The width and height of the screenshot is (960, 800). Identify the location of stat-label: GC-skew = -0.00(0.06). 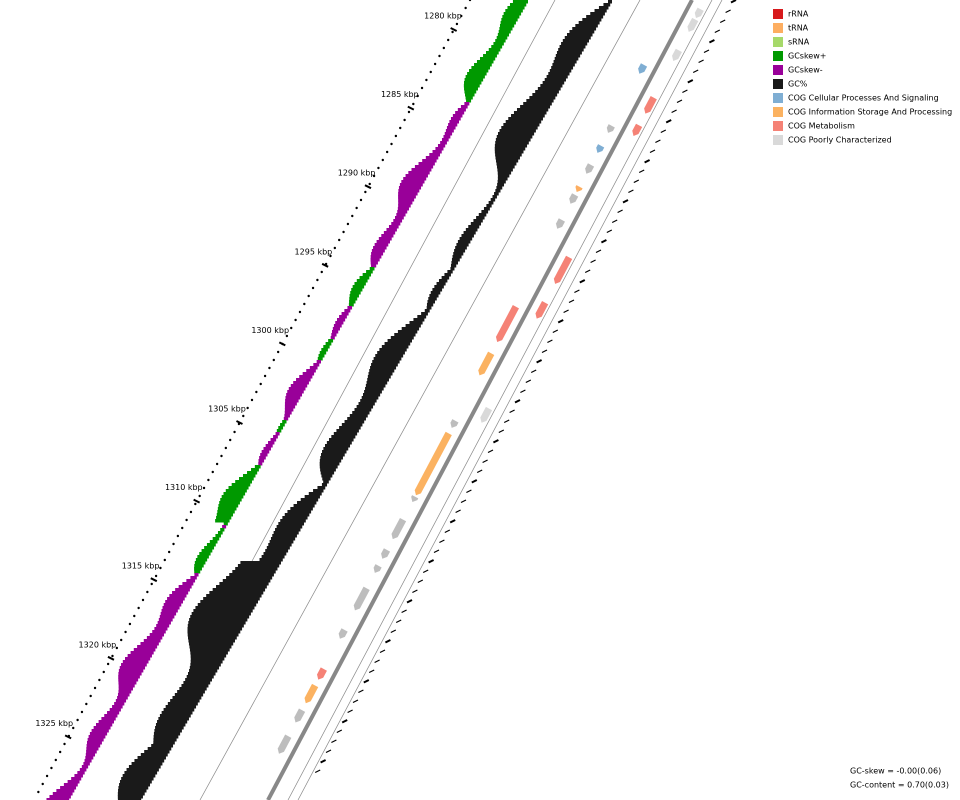
(895, 771).